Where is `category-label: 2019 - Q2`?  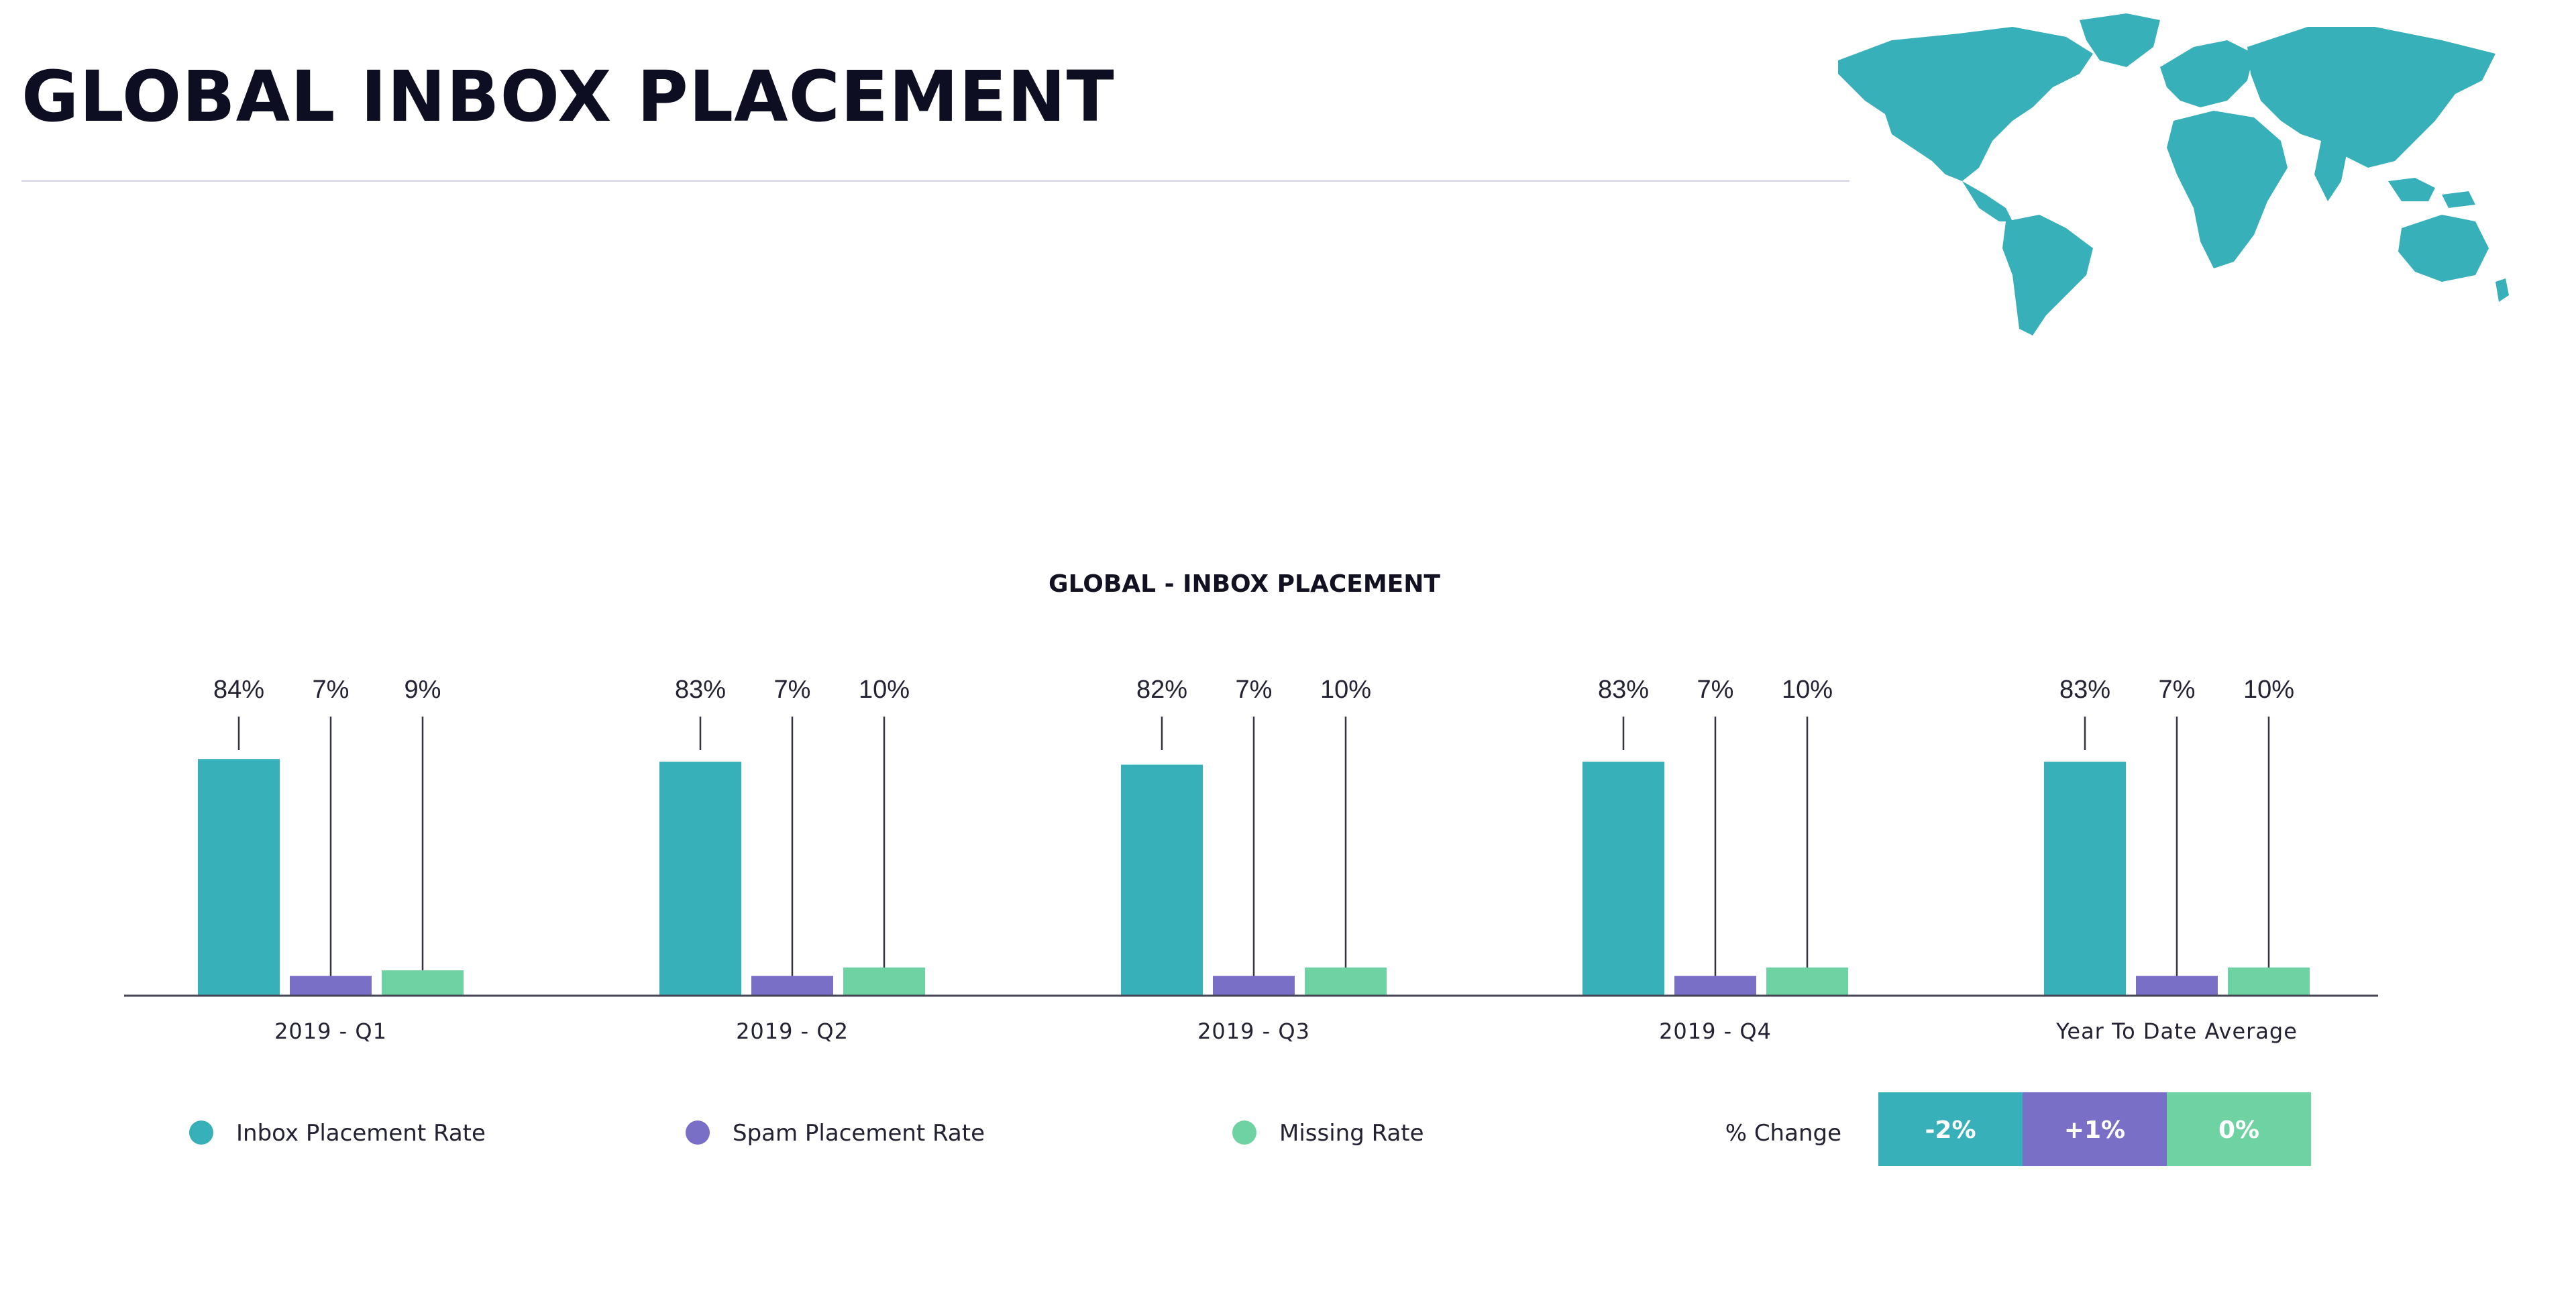
category-label: 2019 - Q2 is located at coordinates (792, 1031).